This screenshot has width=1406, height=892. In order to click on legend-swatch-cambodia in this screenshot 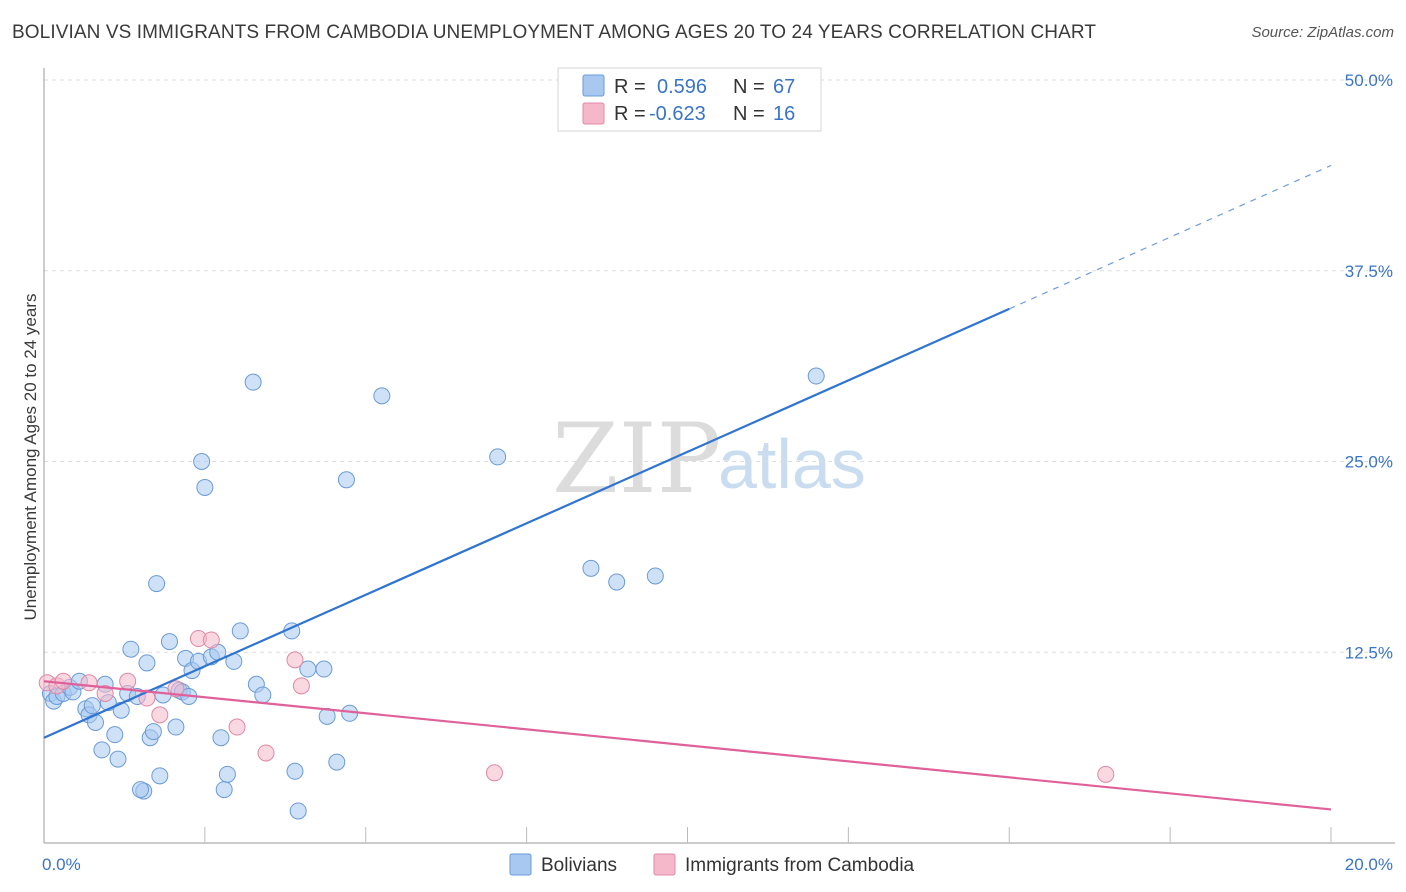, I will do `click(593, 113)`.